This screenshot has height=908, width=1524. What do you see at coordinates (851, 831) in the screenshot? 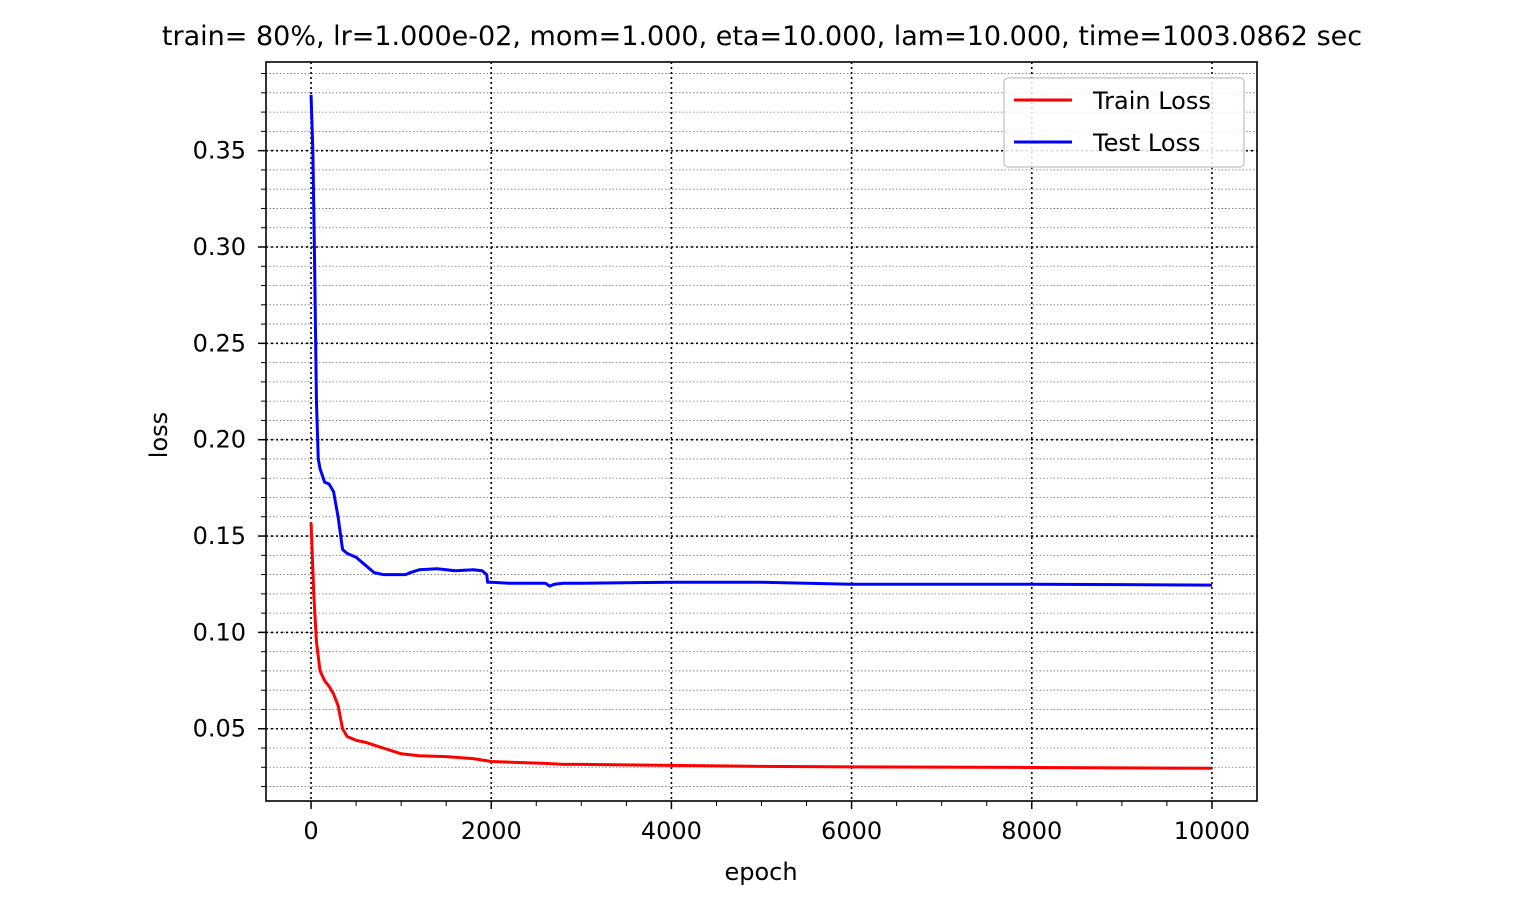
I see `x-tick-label: 6000` at bounding box center [851, 831].